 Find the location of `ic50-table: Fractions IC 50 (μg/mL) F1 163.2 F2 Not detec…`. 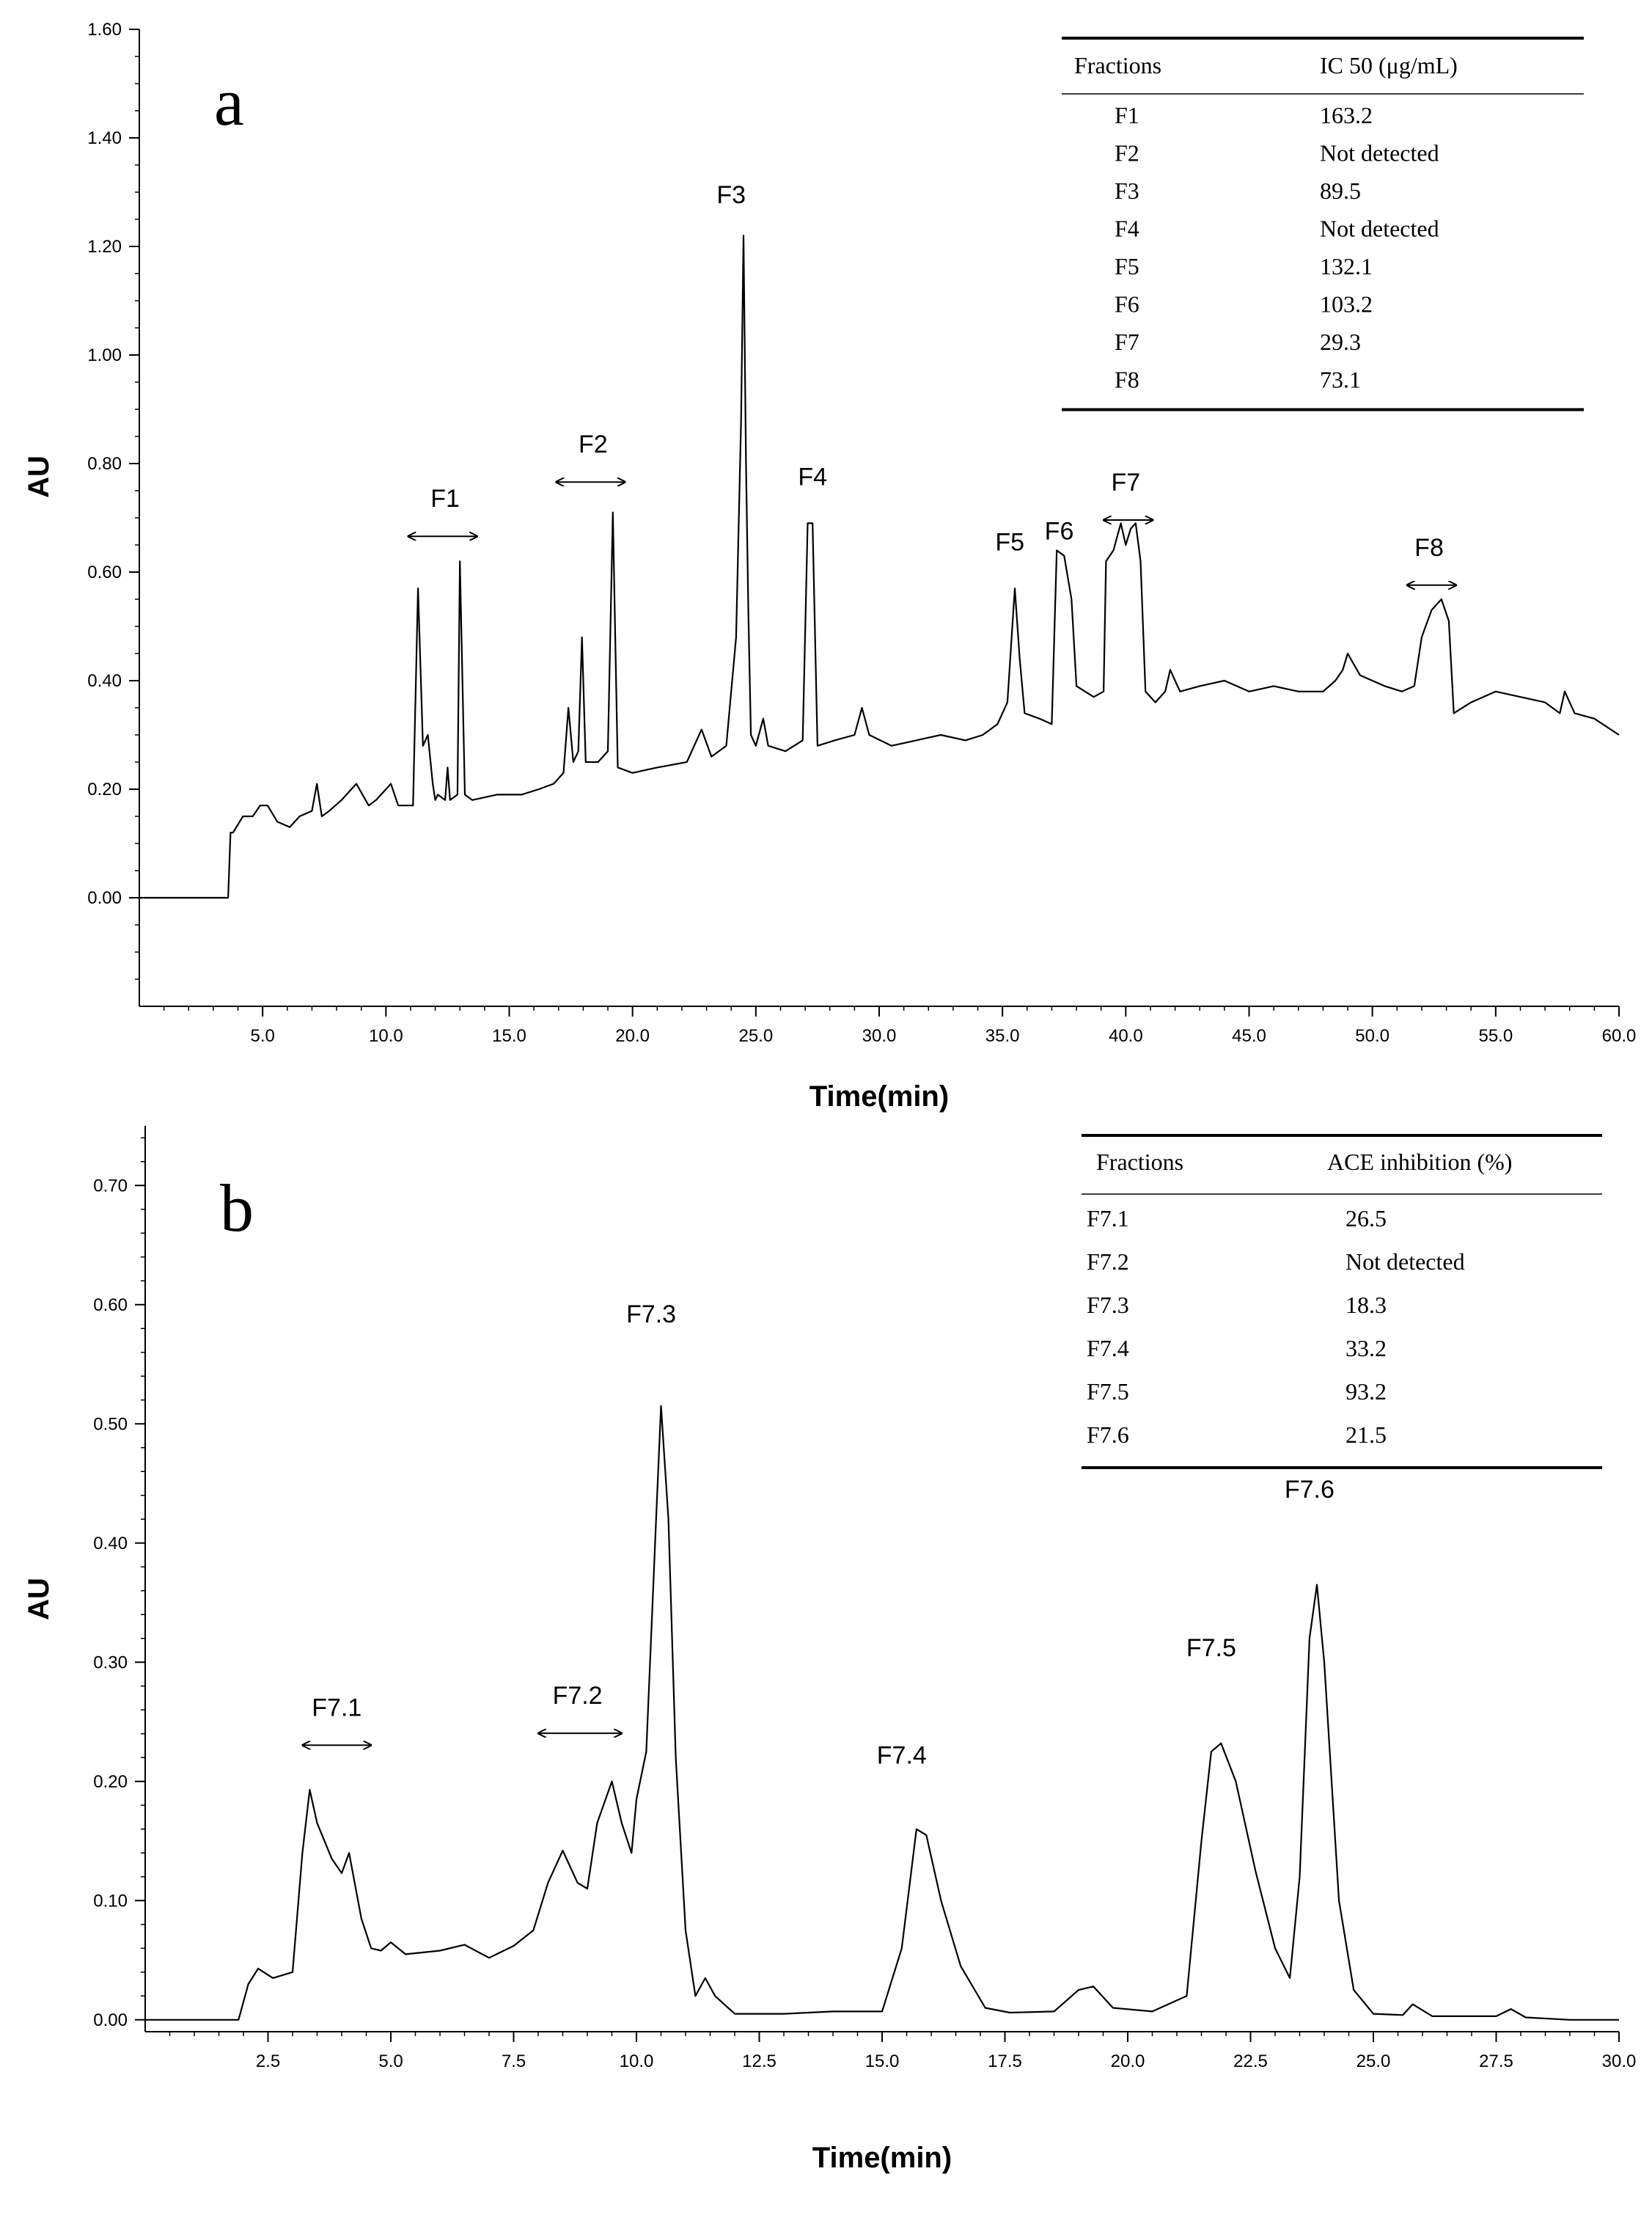

ic50-table: Fractions IC 50 (μg/mL) F1 163.2 F2 Not detec… is located at coordinates (1323, 224).